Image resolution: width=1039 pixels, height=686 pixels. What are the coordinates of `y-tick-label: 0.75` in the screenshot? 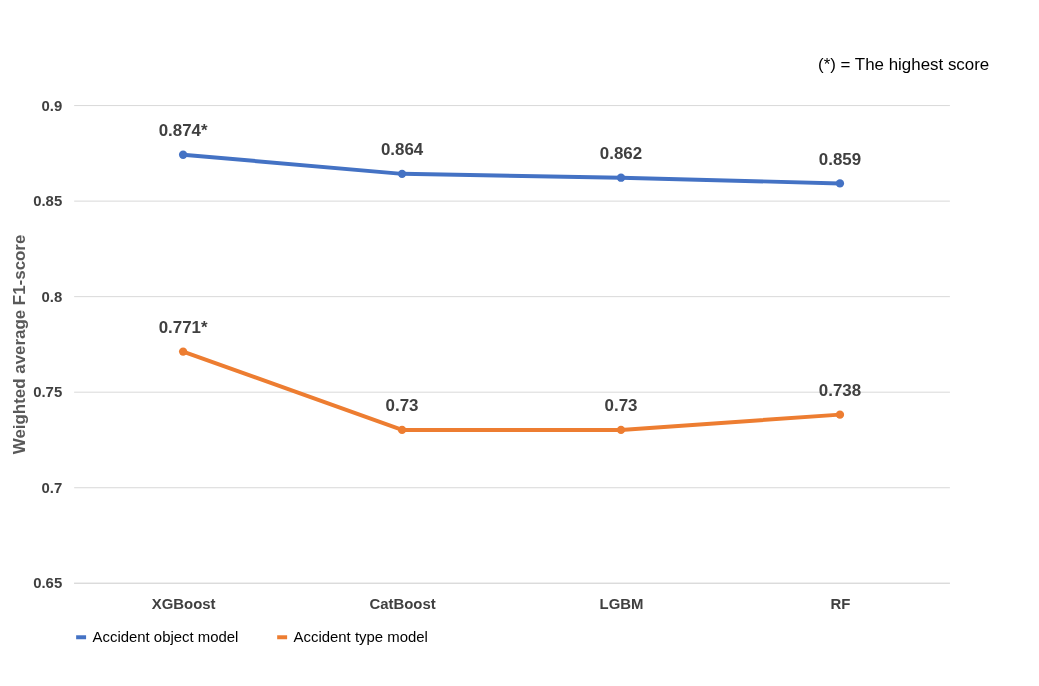 It's located at (48, 392).